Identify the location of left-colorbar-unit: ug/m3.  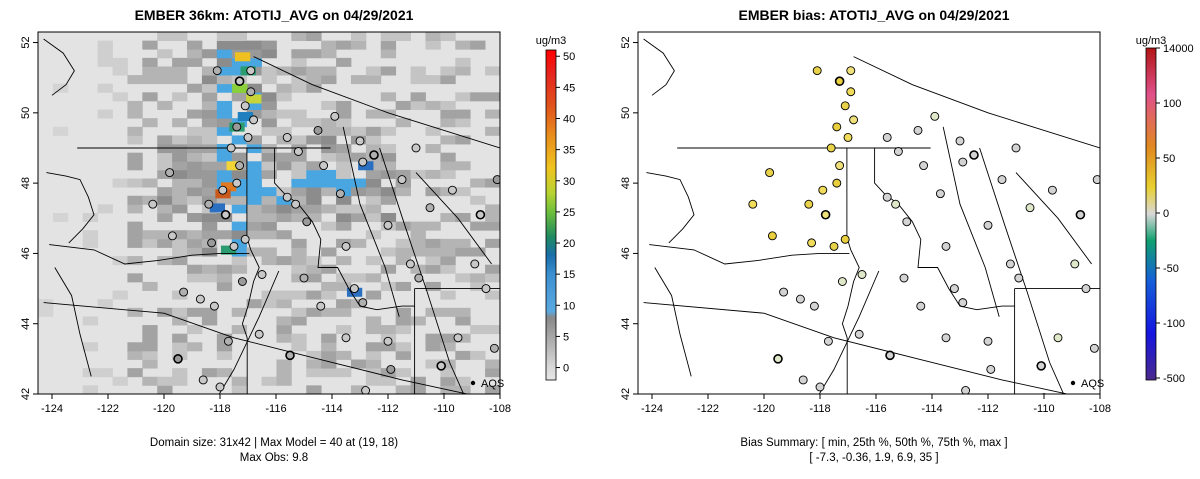
(551, 41).